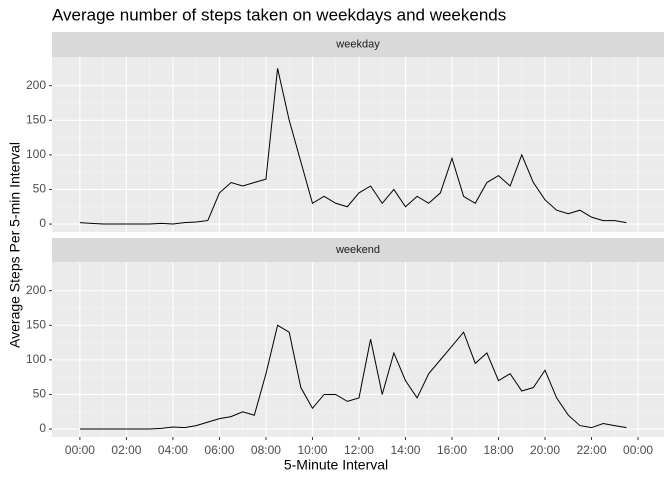 This screenshot has width=672, height=485. What do you see at coordinates (126, 450) in the screenshot?
I see `x-tick-label: 02:00` at bounding box center [126, 450].